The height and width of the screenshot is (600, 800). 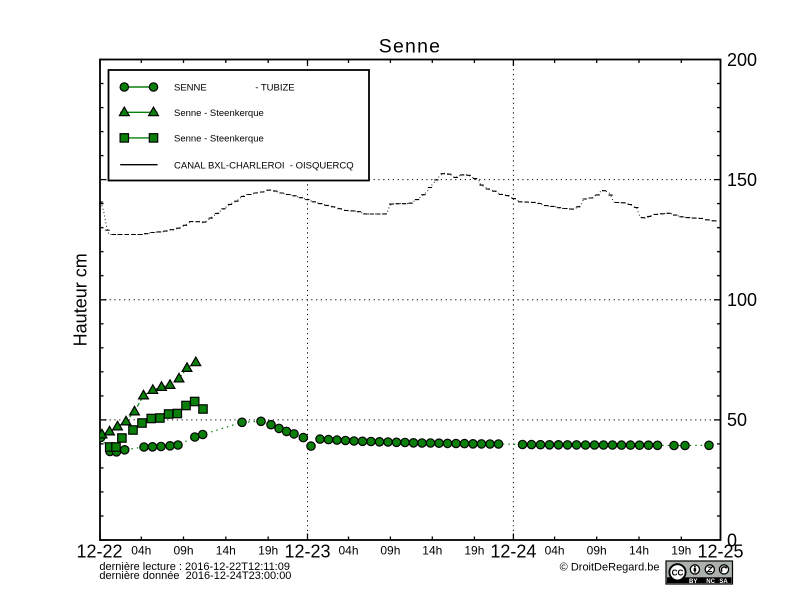 I want to click on svg-text:CANAL BXL-CHARLEROI - OISQUER: CANAL BXL-CHARLEROI - OISQUERCQ, so click(x=264, y=165).